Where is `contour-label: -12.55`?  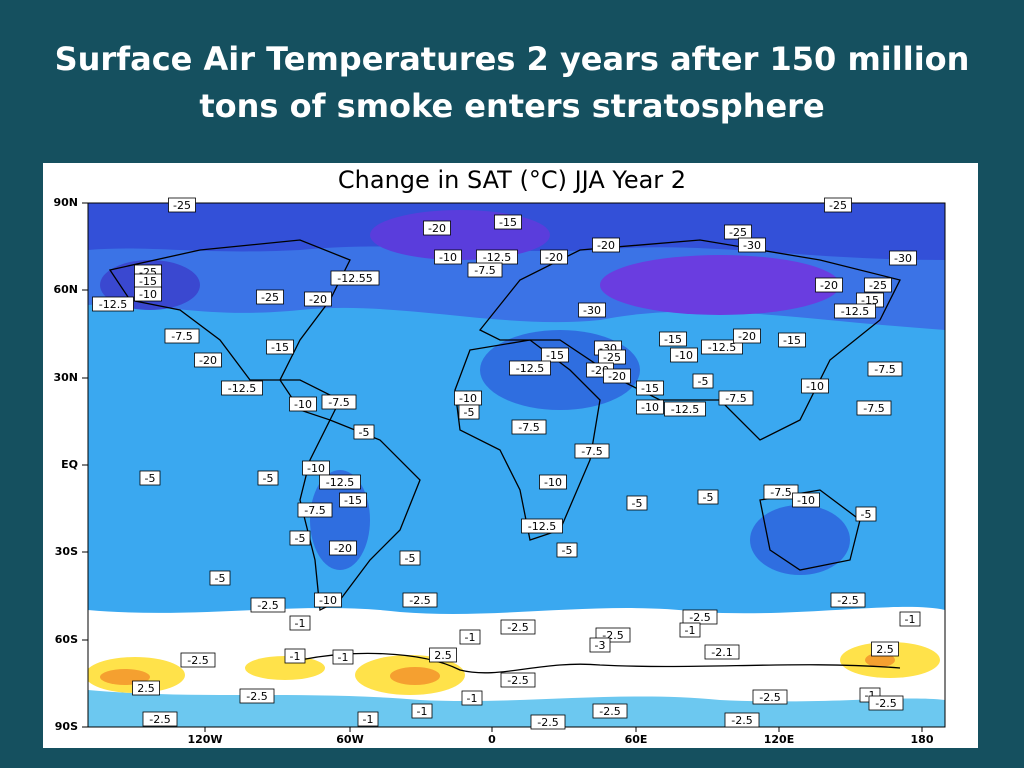
contour-label: -12.55 is located at coordinates (355, 278).